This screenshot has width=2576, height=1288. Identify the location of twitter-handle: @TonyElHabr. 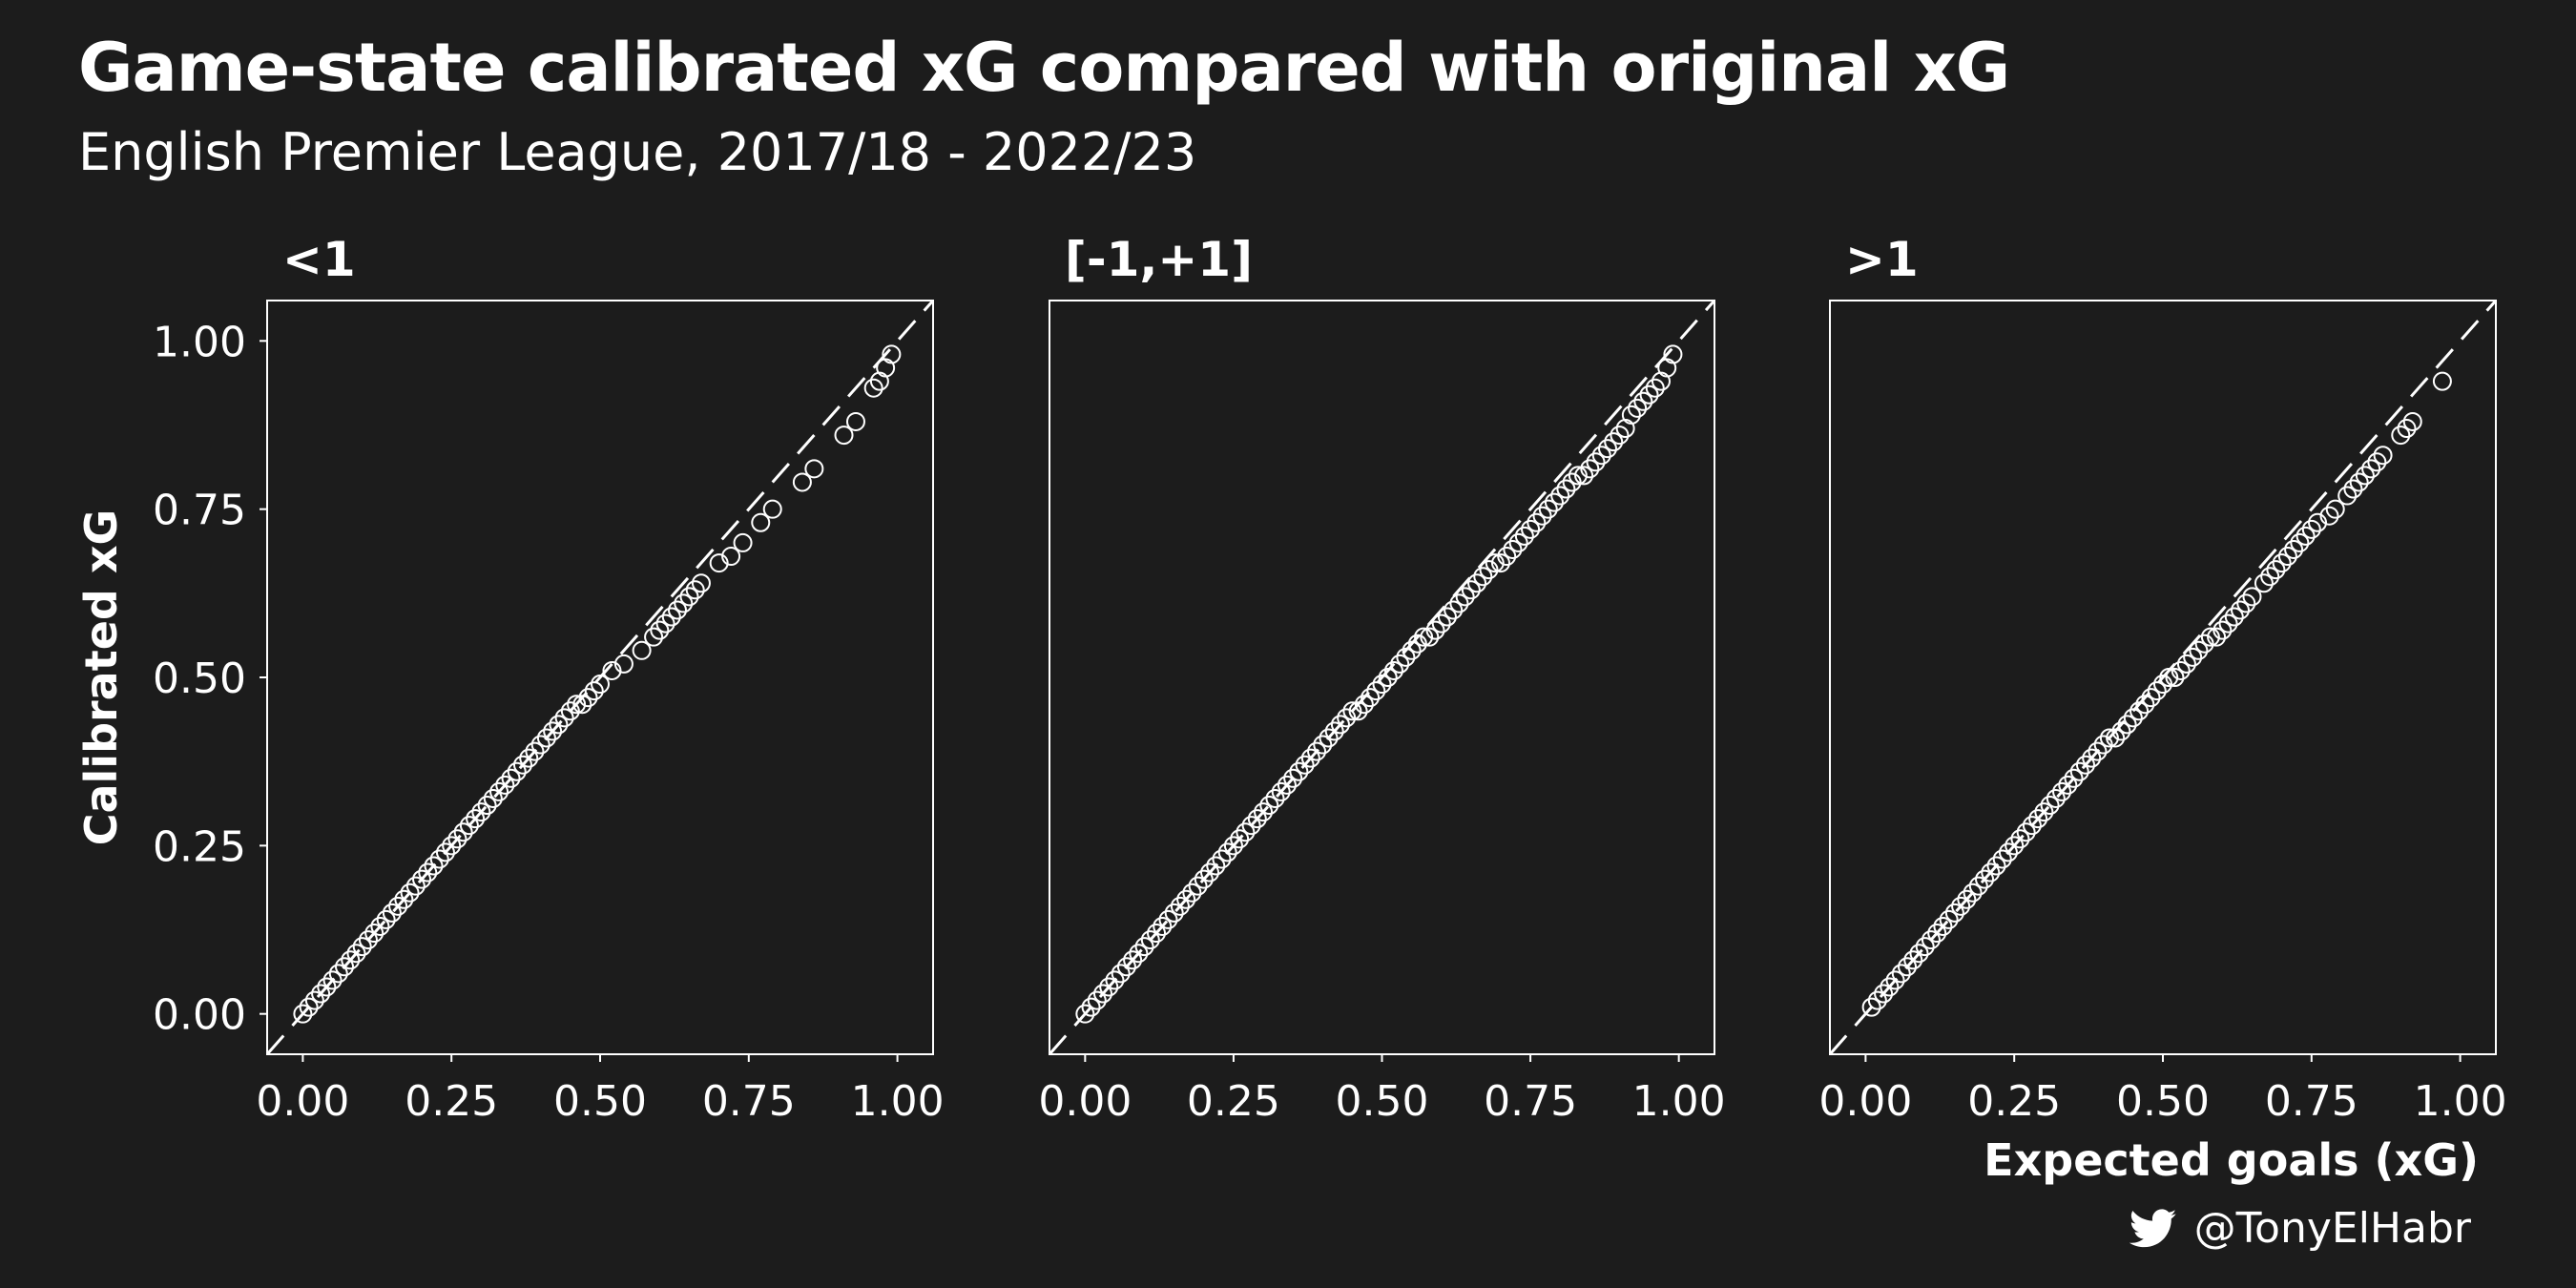
(2332, 1228).